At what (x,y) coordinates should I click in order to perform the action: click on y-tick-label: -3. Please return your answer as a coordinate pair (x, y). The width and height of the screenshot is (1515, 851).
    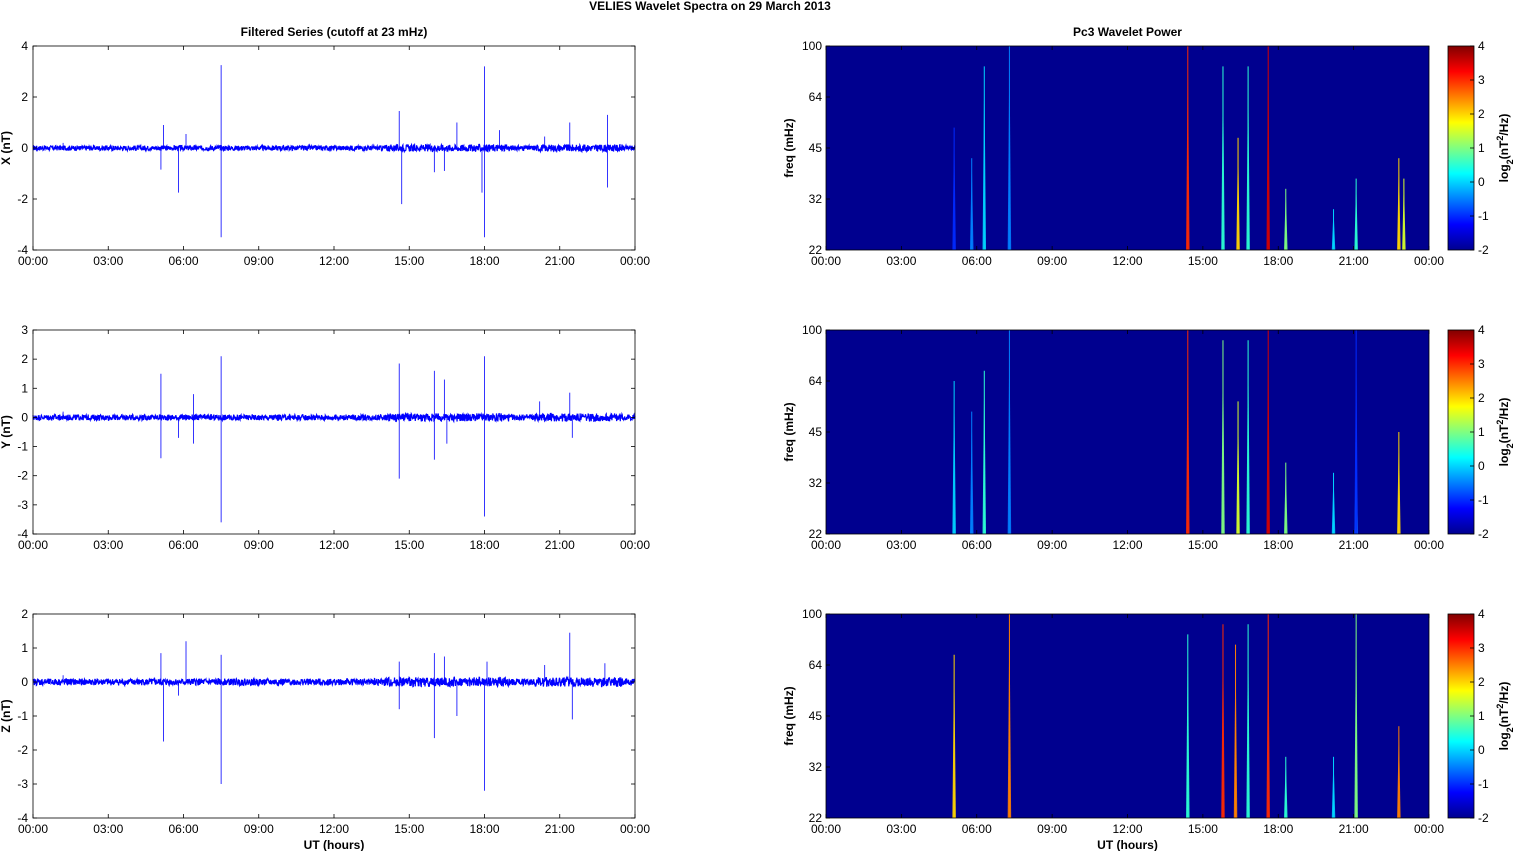
    Looking at the image, I should click on (22, 784).